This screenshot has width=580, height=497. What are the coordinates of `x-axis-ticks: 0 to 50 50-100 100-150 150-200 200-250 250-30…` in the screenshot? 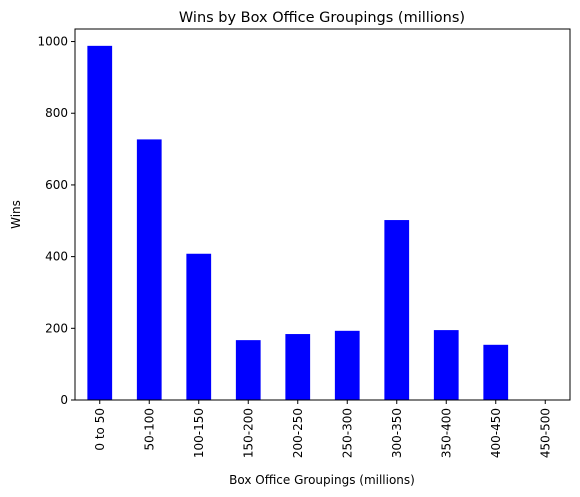 It's located at (322, 429).